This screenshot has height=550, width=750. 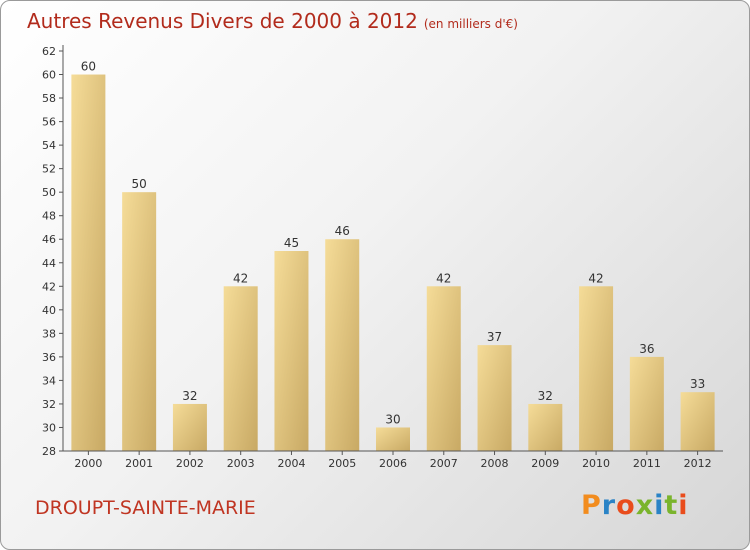 I want to click on data-label-2004: 45, so click(x=291, y=243).